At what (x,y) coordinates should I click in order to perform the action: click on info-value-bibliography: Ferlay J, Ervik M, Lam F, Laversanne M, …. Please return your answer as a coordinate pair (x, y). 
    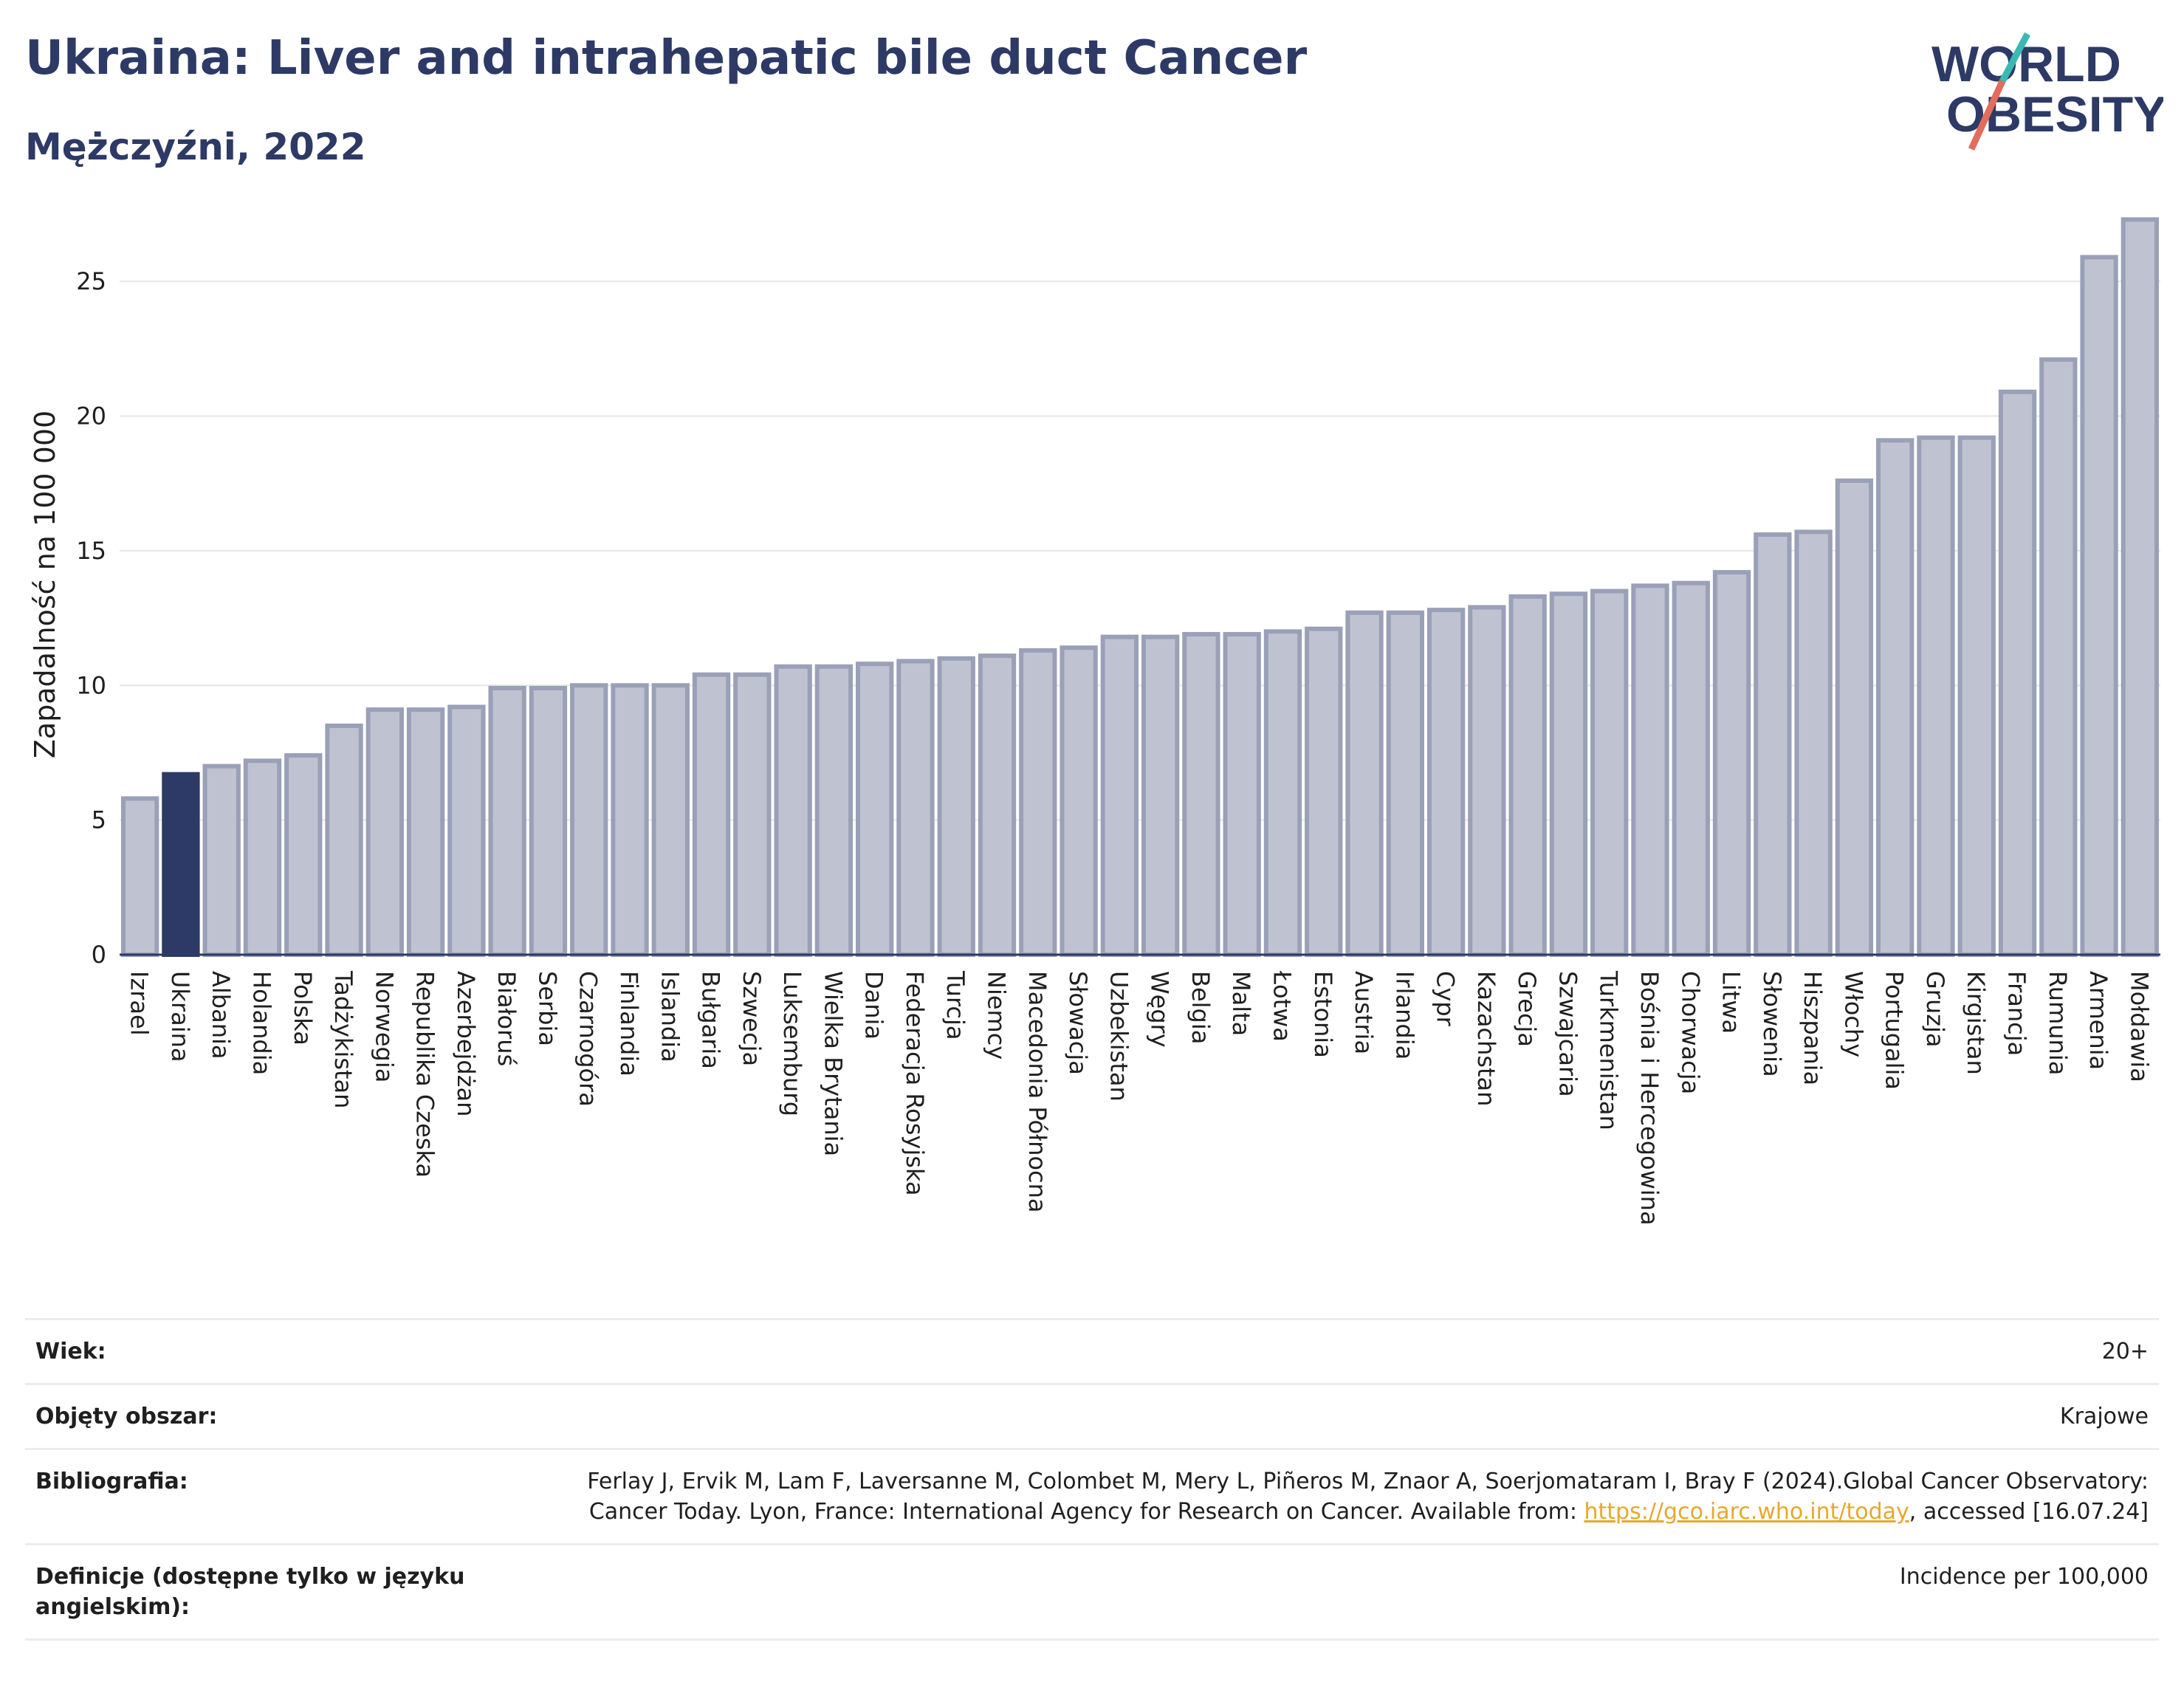
    Looking at the image, I should click on (1337, 1496).